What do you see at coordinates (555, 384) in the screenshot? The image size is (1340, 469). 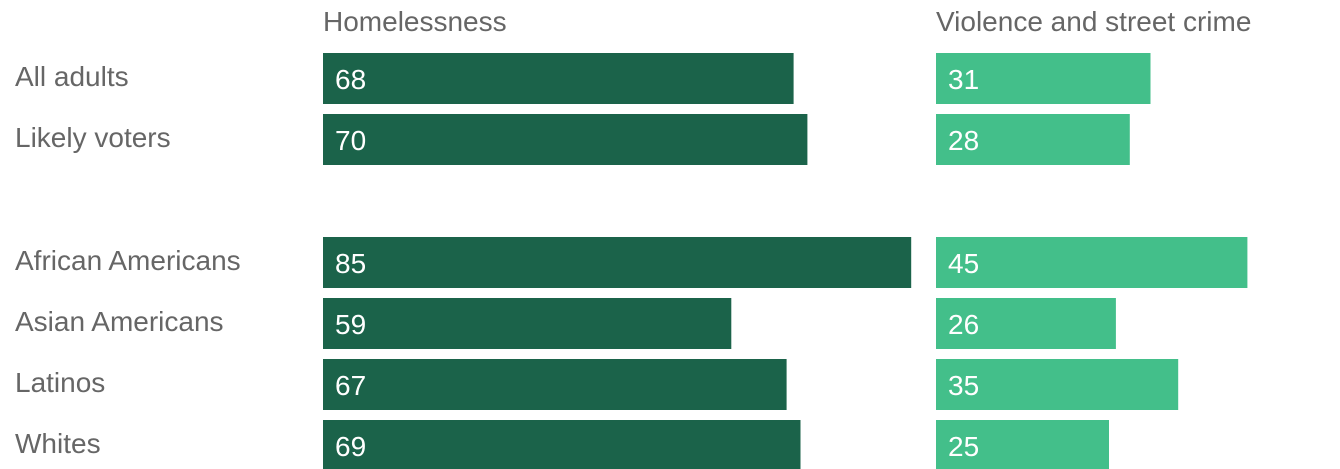 I see `bar-homelessness-latinos` at bounding box center [555, 384].